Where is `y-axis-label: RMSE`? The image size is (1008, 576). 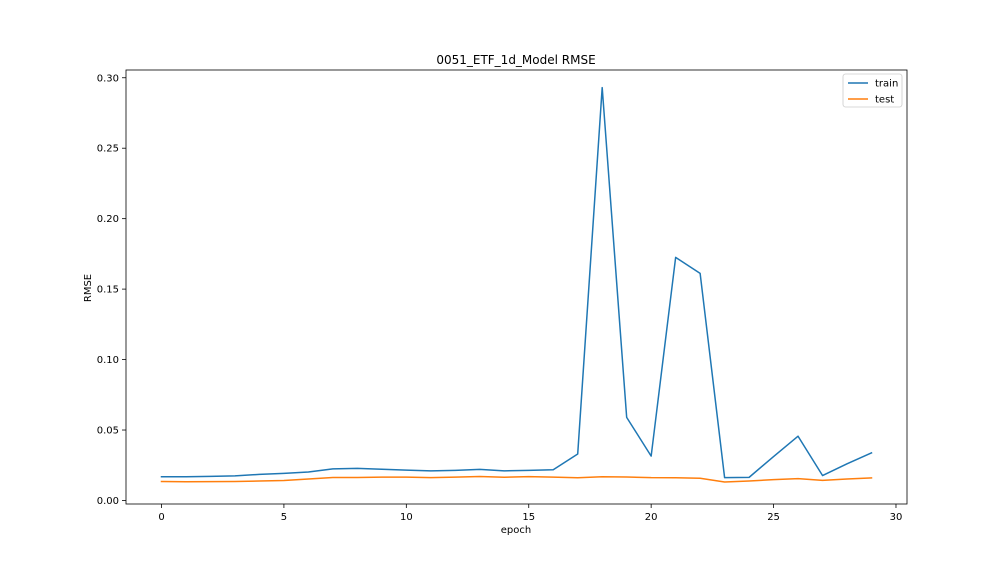 y-axis-label: RMSE is located at coordinates (88, 288).